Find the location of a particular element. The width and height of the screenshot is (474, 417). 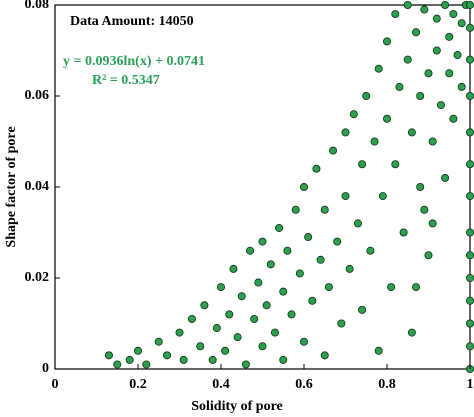

x-tick-label: 1 is located at coordinates (470, 384).